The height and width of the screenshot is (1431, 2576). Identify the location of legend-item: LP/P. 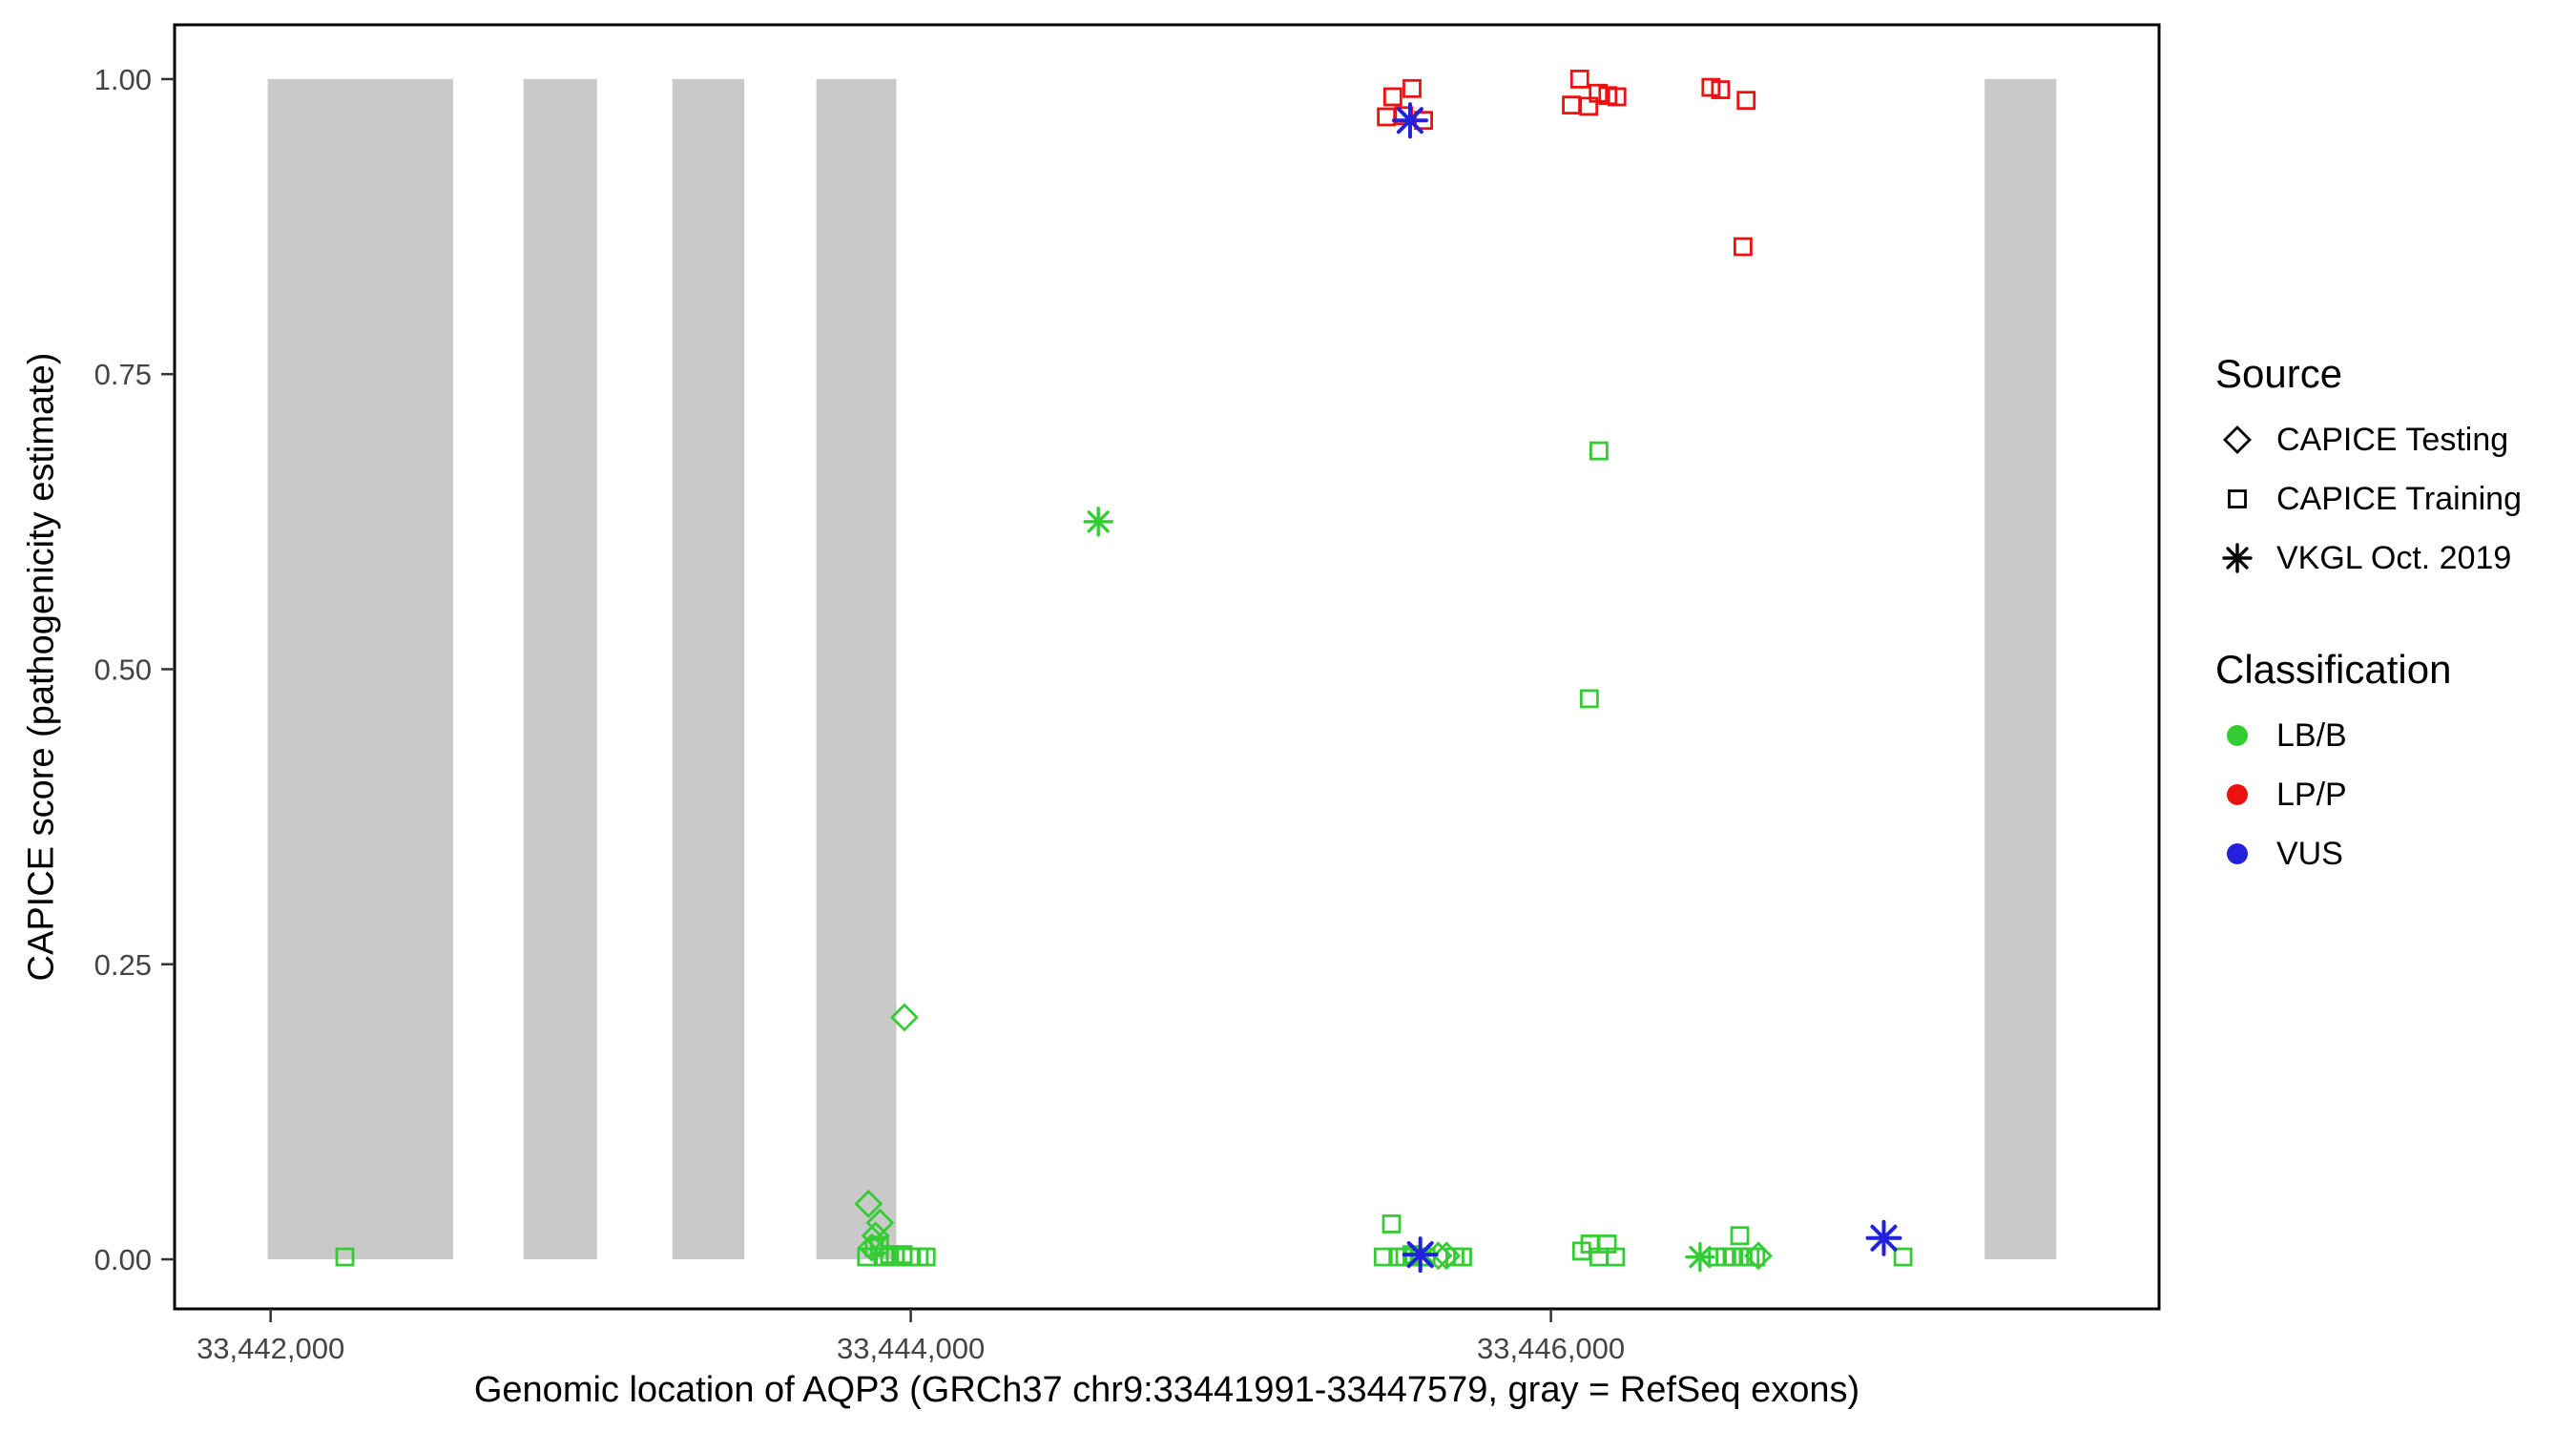
(2368, 795).